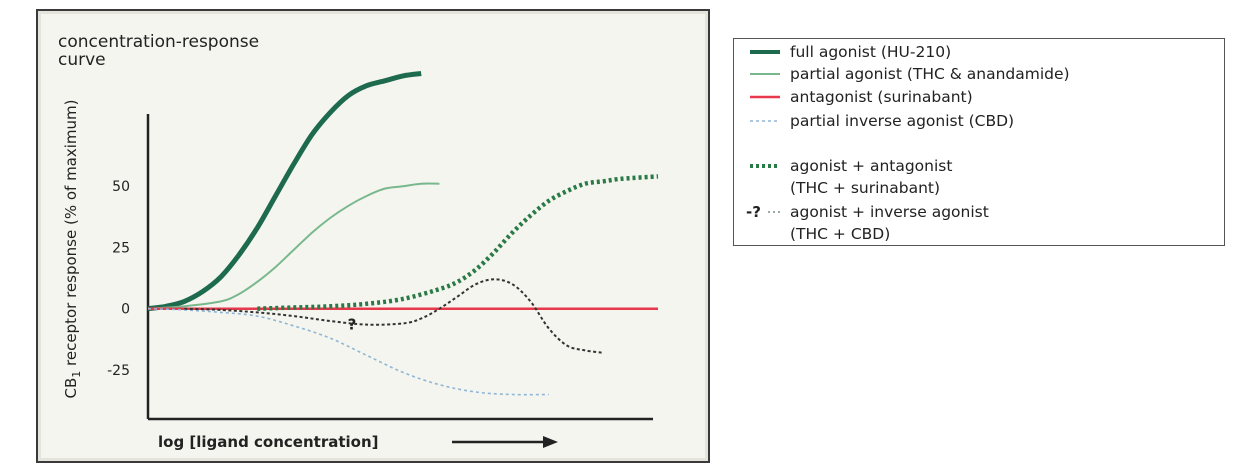  What do you see at coordinates (76, 374) in the screenshot?
I see `y-axis-label-sub: 1` at bounding box center [76, 374].